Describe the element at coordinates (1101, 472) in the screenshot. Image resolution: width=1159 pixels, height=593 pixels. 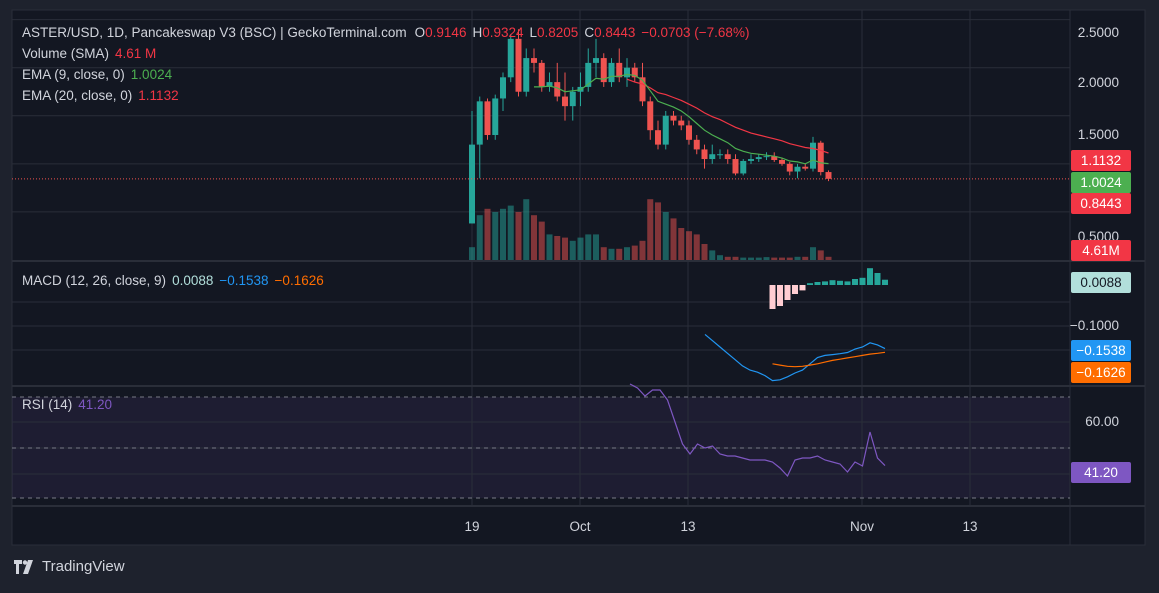
I see `rsi-tag: 41.20` at that location.